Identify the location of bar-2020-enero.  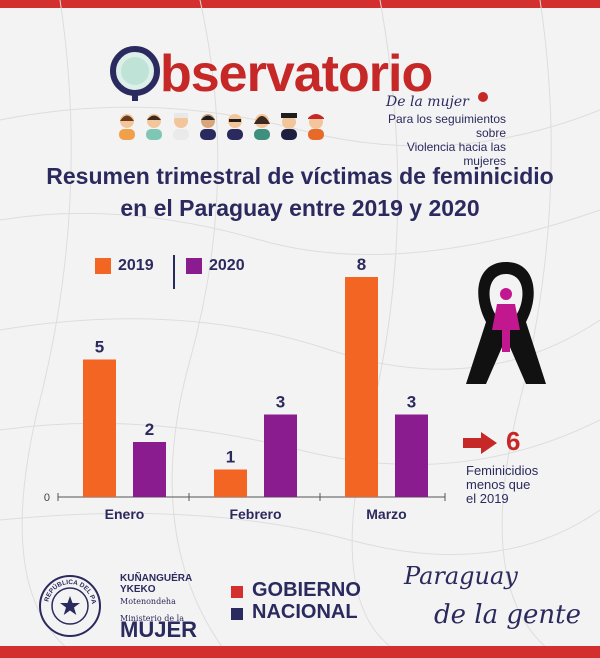
(149, 469).